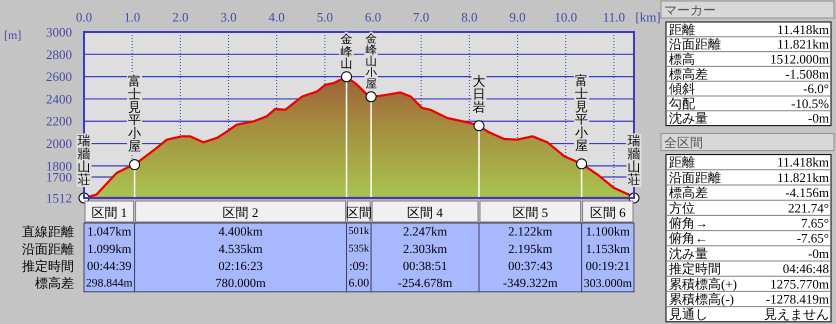 This screenshot has height=324, width=836. I want to click on category-label: 区間 5, so click(530, 212).